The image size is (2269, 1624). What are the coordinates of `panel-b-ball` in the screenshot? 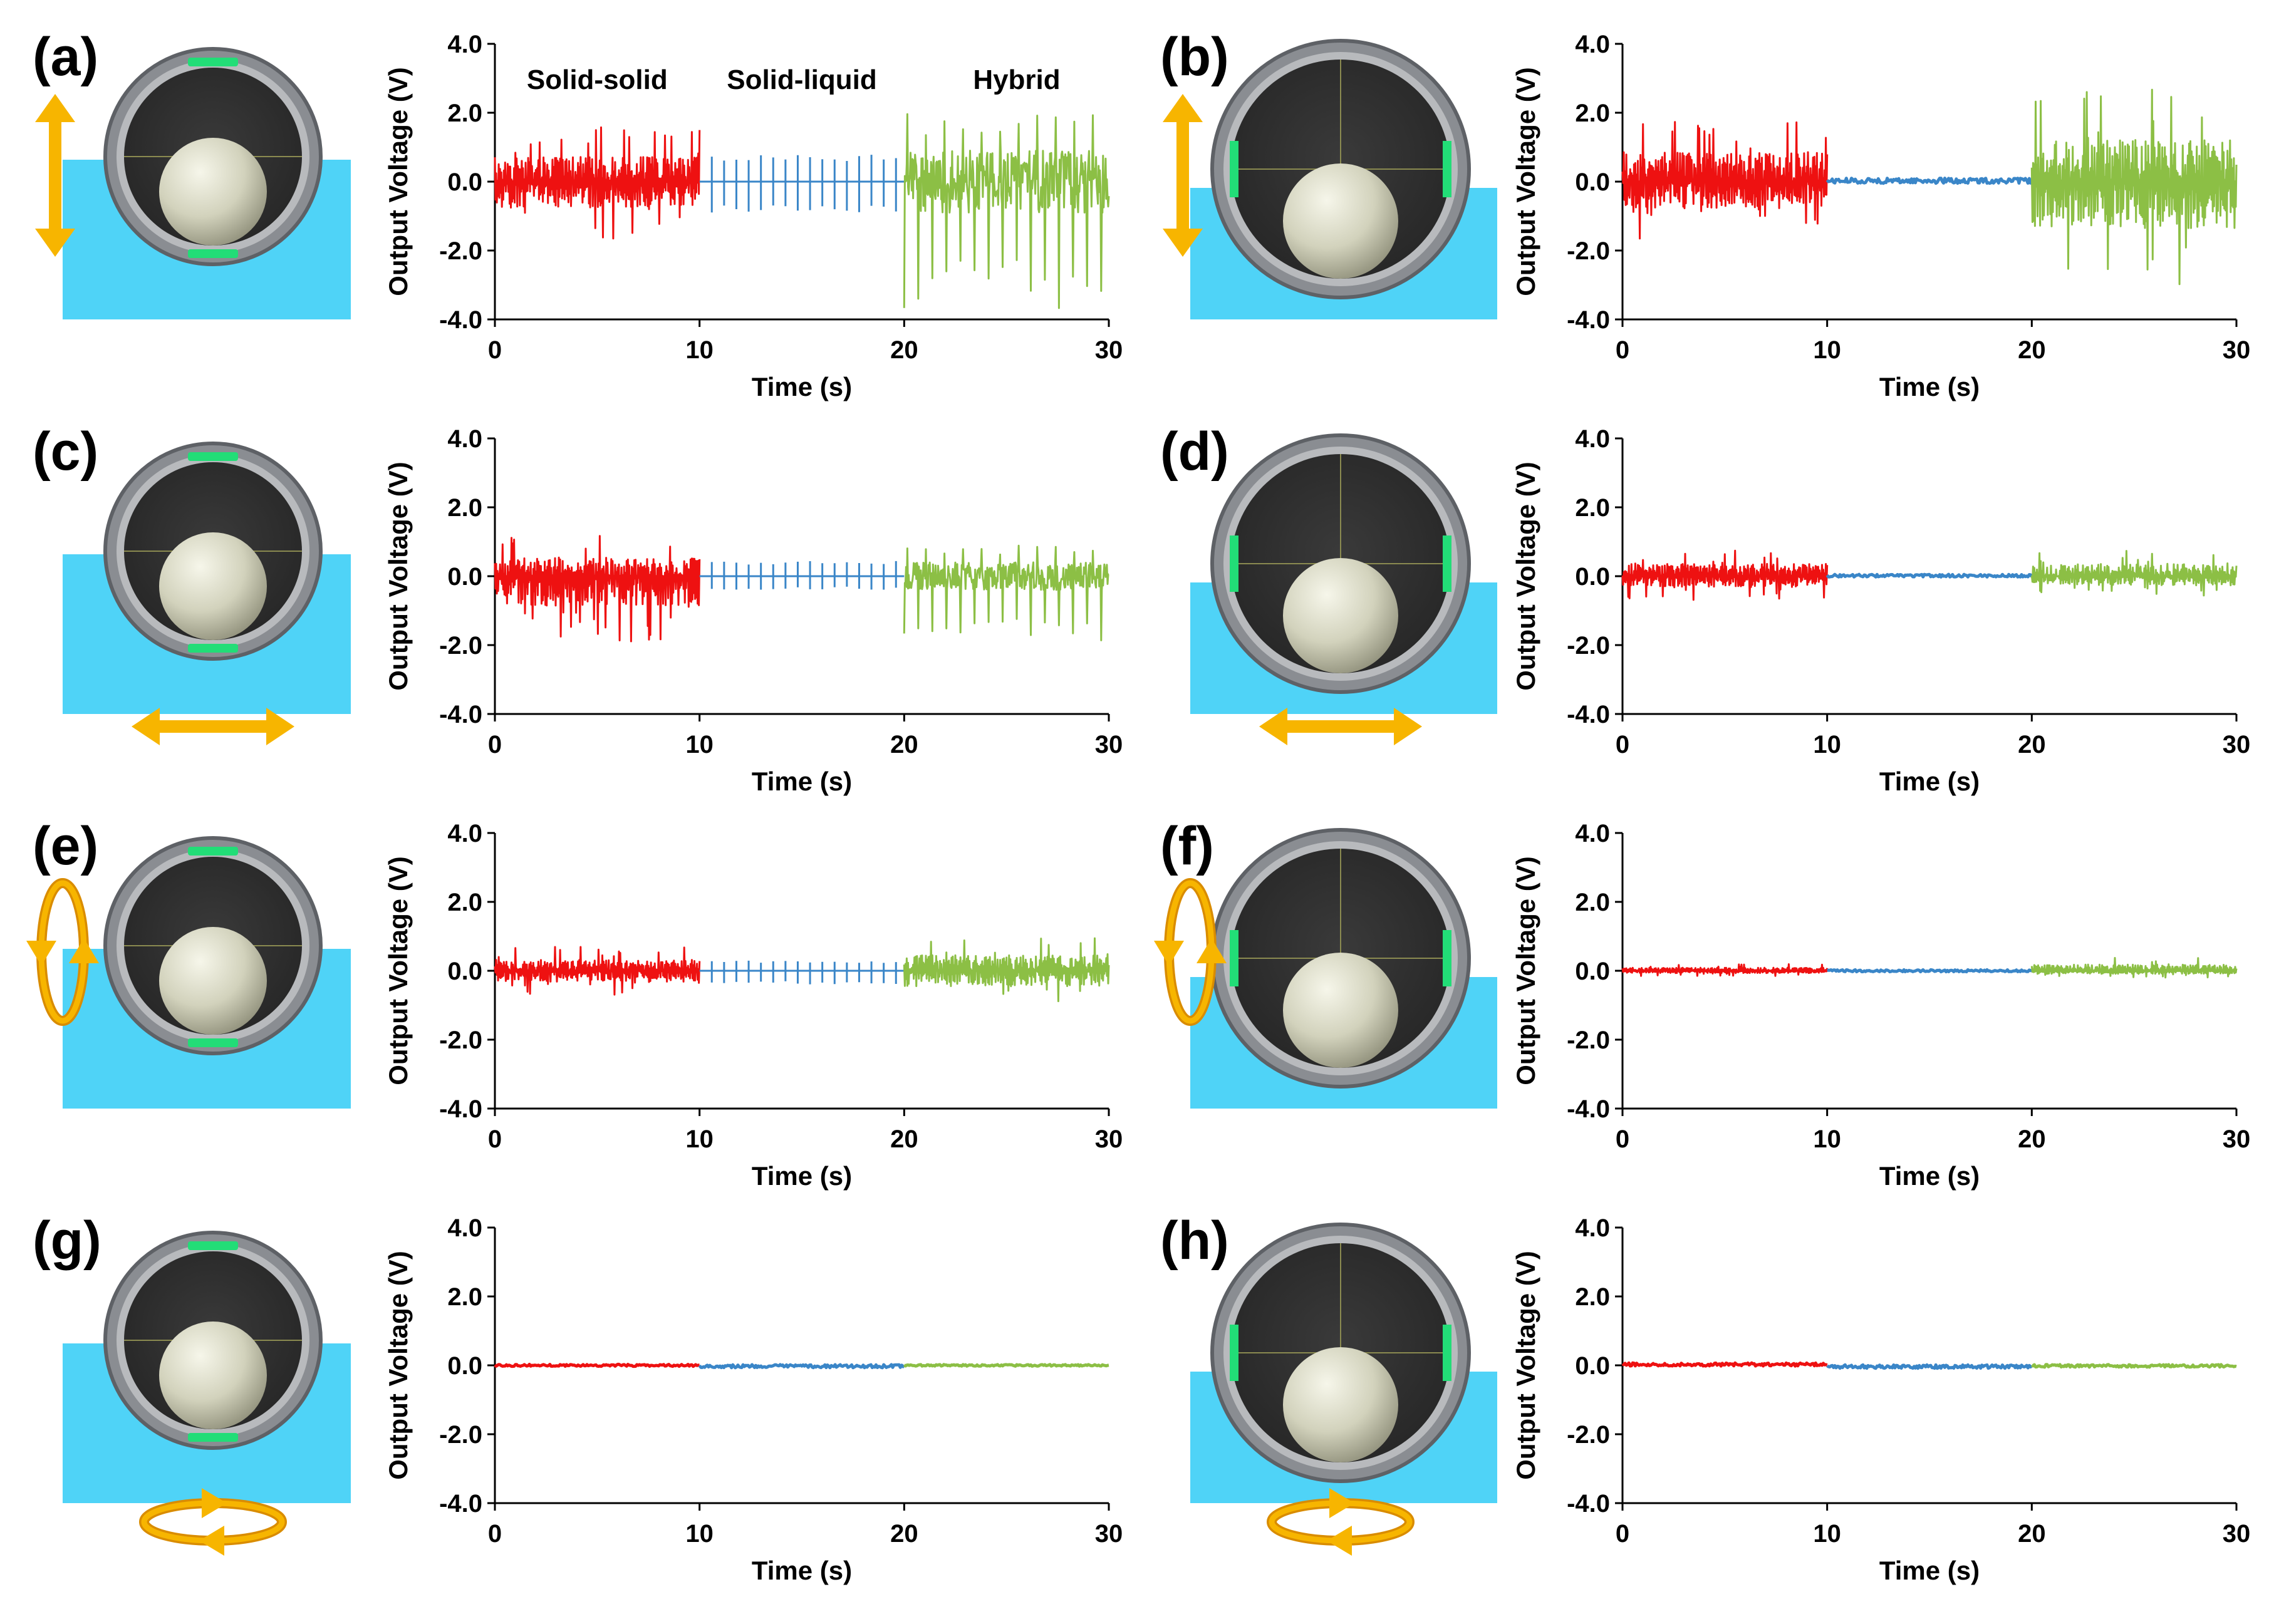 It's located at (1340, 221).